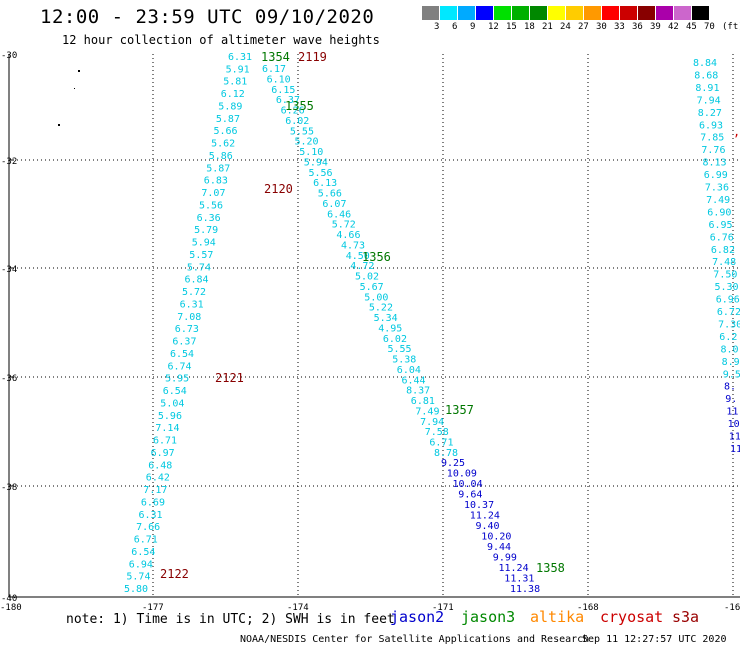 The width and height of the screenshot is (740, 650). Describe the element at coordinates (201, 255) in the screenshot. I see `wave-height-value: 5.57` at that location.